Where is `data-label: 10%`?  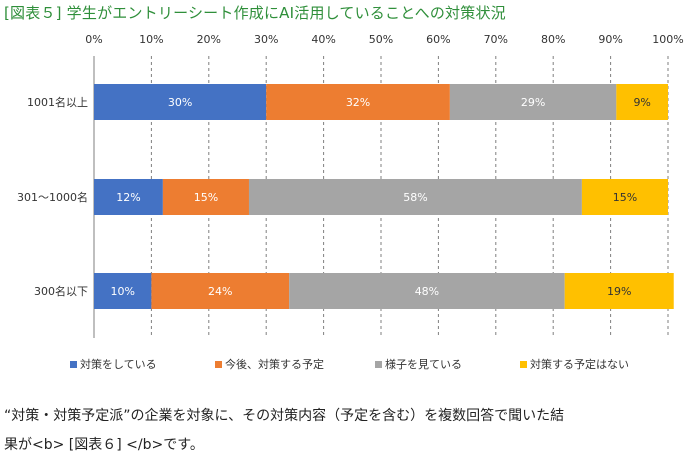
data-label: 10% is located at coordinates (122, 291).